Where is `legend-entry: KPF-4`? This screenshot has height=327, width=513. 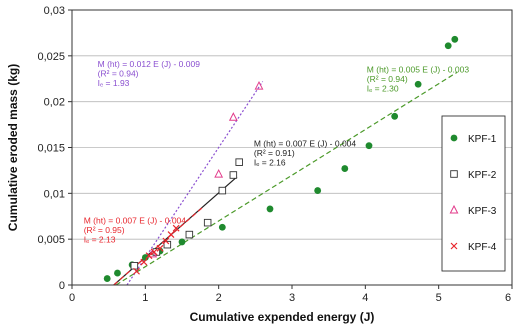
legend-entry: KPF-4 is located at coordinates (473, 247).